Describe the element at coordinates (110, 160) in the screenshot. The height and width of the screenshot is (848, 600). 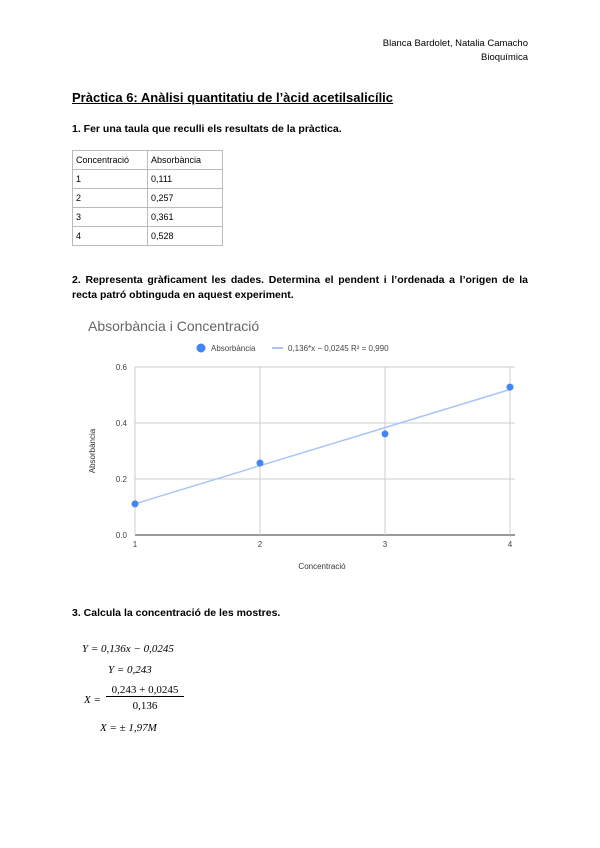
I see `header-cell: Concentració` at that location.